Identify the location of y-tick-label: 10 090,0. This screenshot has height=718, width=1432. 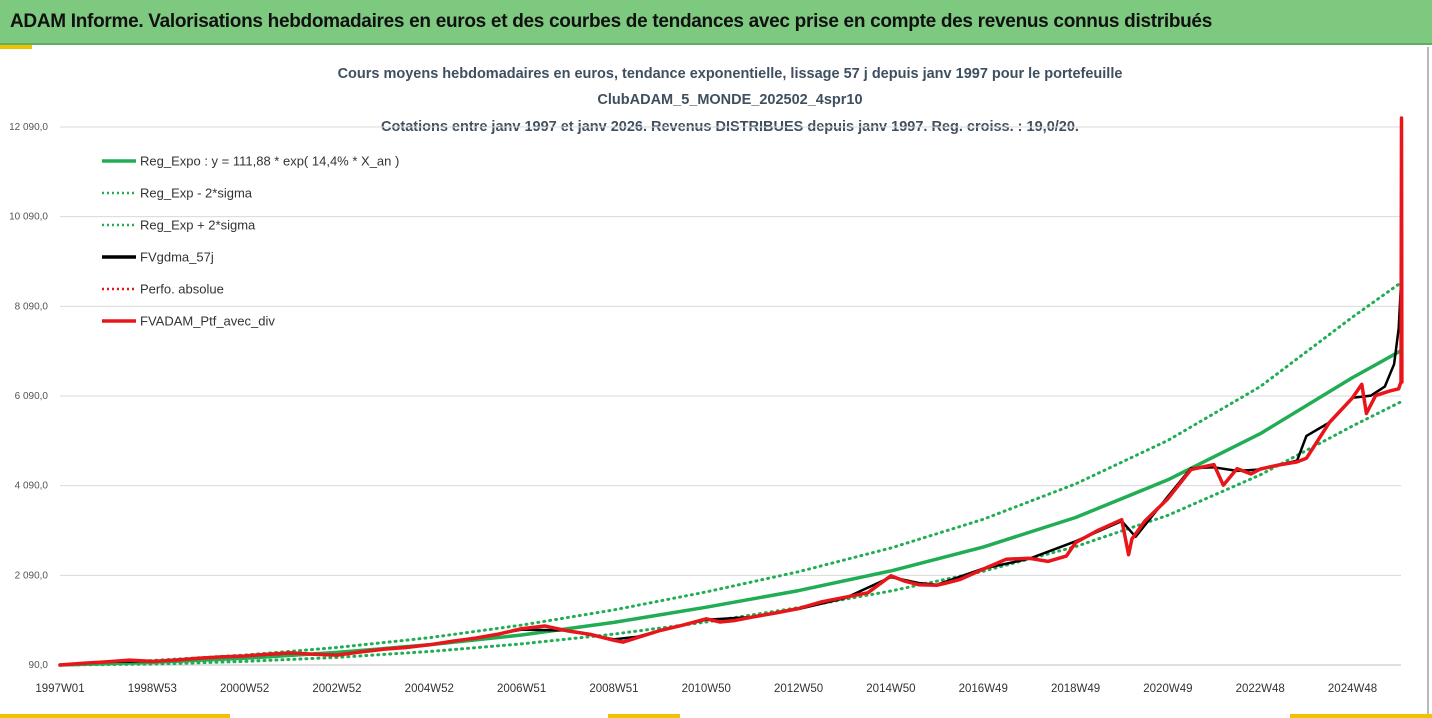
(28, 217).